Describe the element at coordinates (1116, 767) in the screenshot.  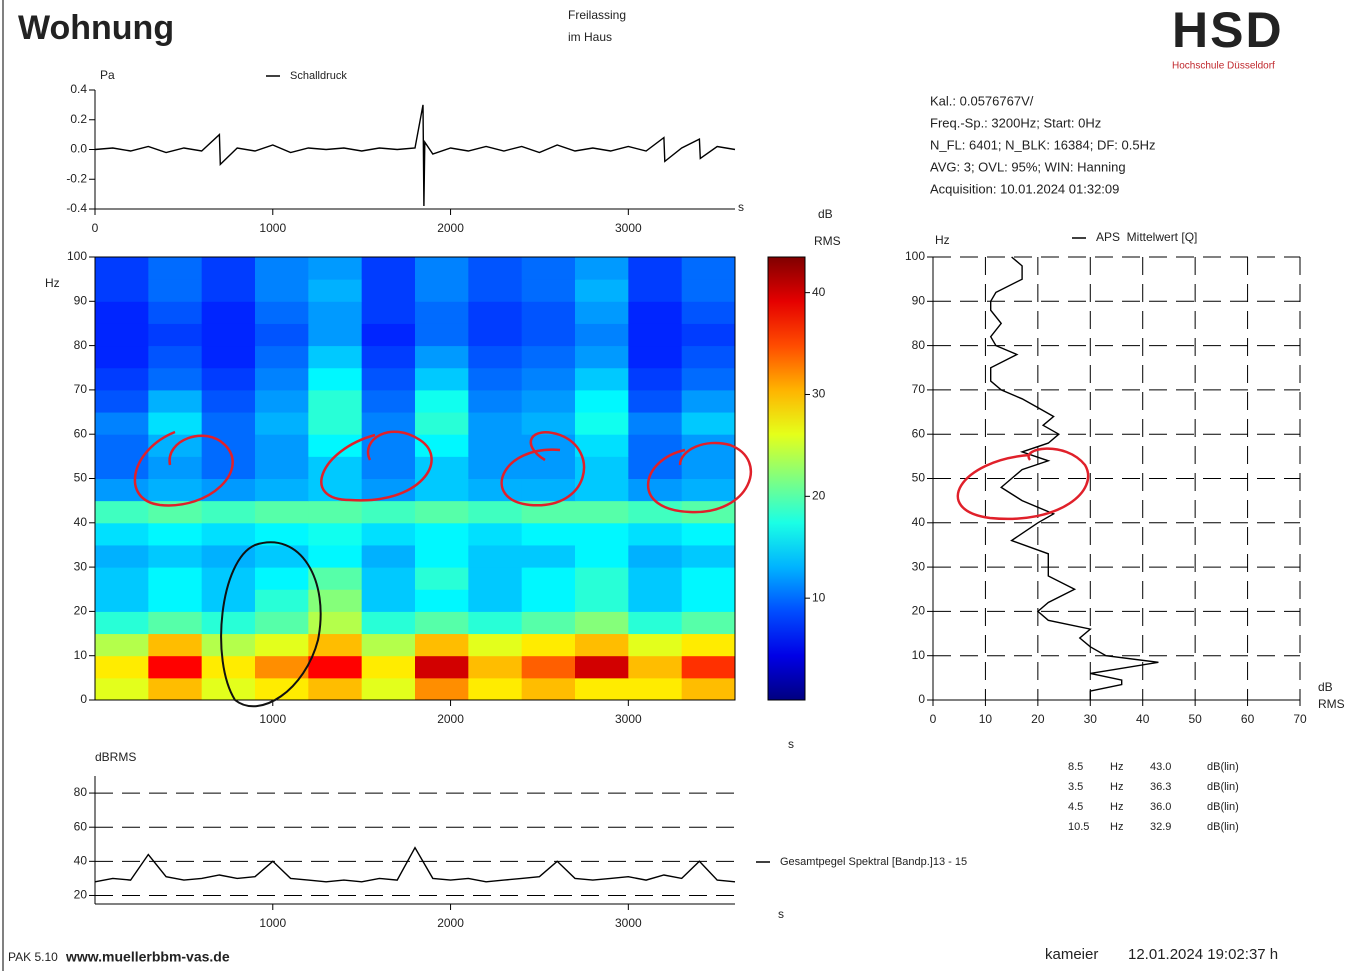
I see `peak-table-cell: Hz` at that location.